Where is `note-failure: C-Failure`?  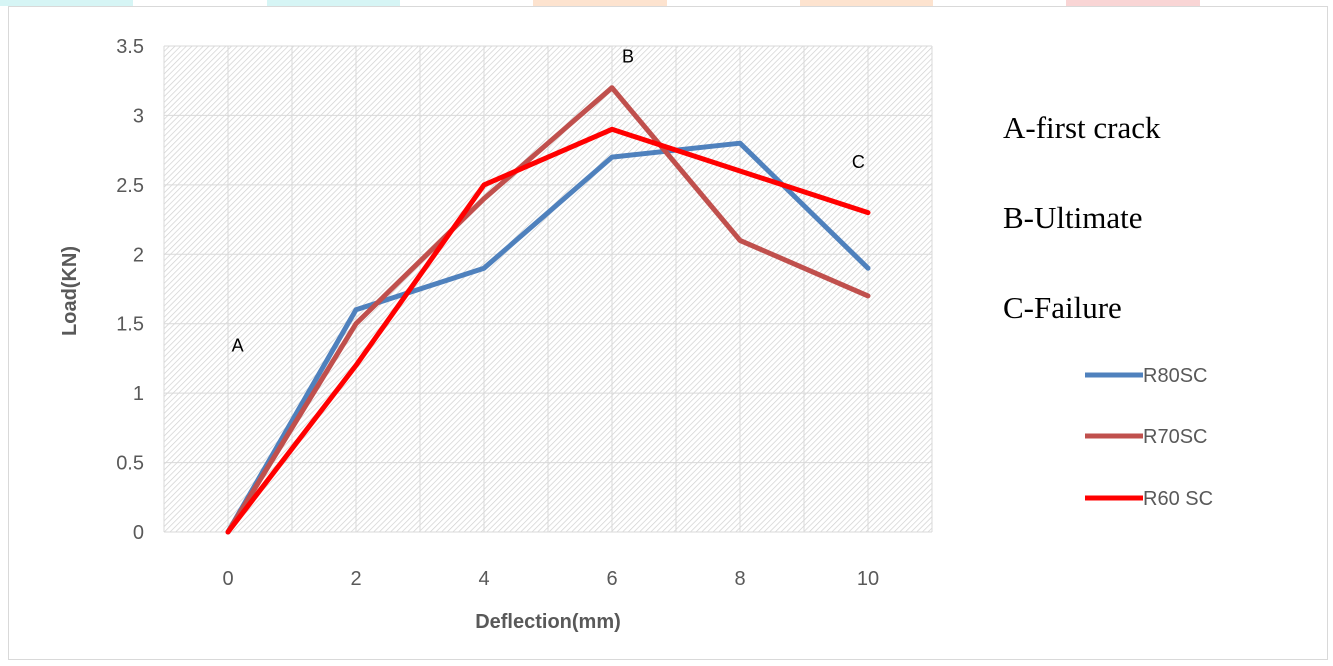 note-failure: C-Failure is located at coordinates (1062, 307).